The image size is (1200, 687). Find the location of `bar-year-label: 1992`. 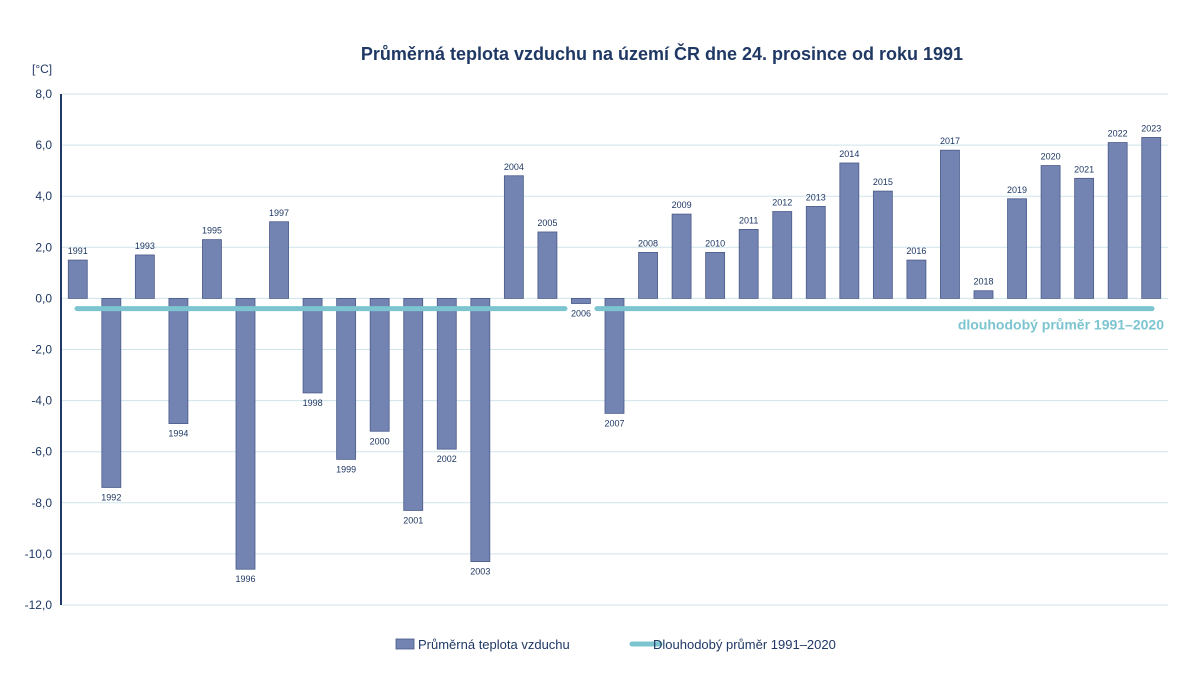

bar-year-label: 1992 is located at coordinates (111, 497).